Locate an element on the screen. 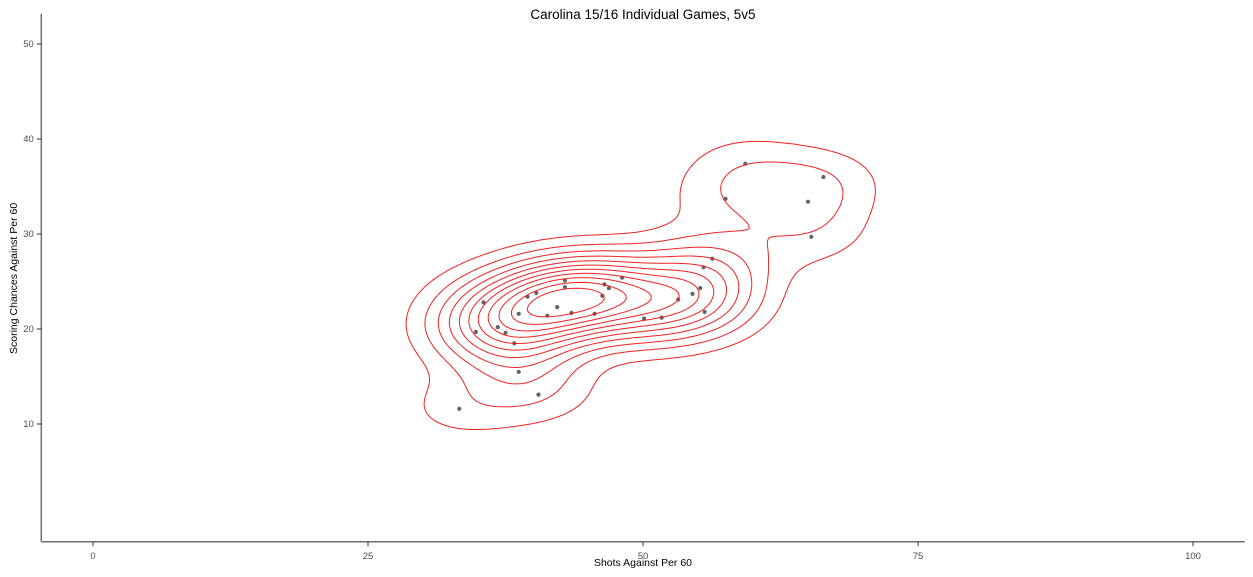  y-tick-label: 30 is located at coordinates (28, 234).